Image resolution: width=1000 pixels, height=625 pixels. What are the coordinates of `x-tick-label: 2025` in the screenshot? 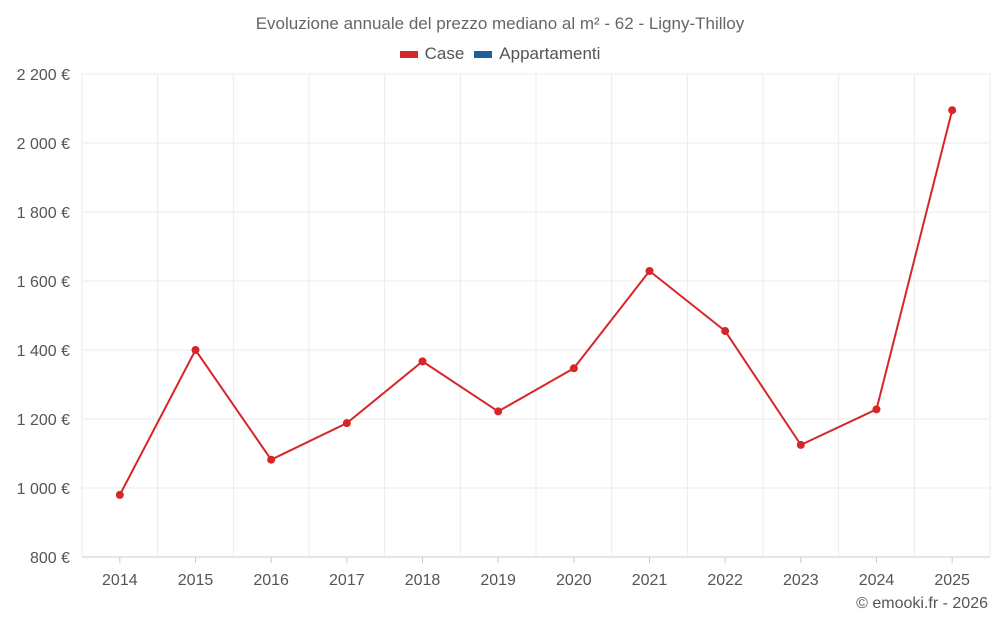 It's located at (952, 580).